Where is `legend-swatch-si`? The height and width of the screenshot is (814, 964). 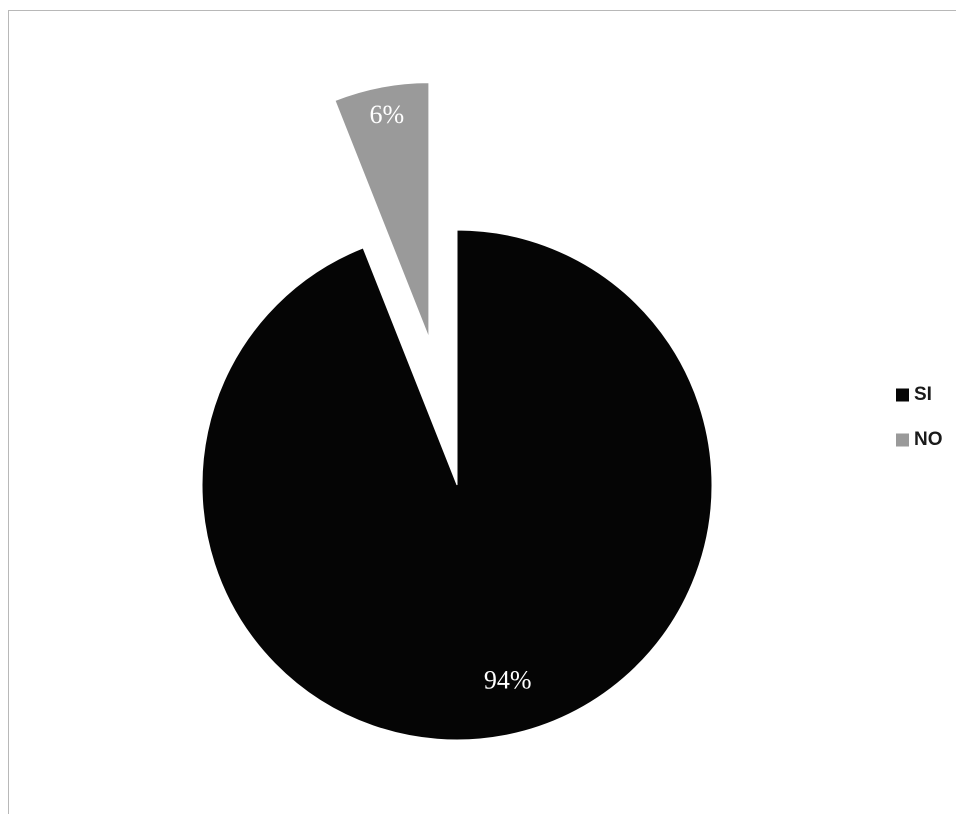
legend-swatch-si is located at coordinates (902, 395).